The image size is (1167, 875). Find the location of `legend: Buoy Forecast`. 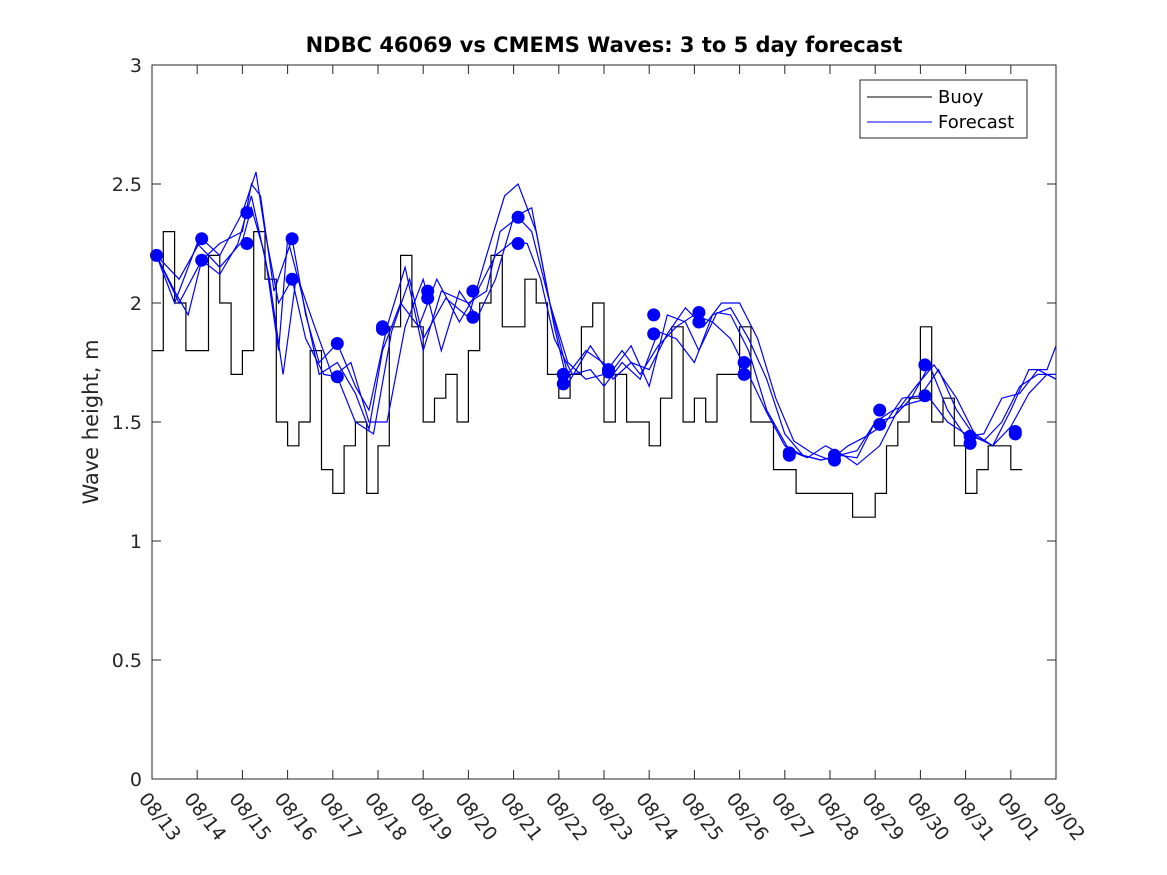

legend: Buoy Forecast is located at coordinates (943, 109).